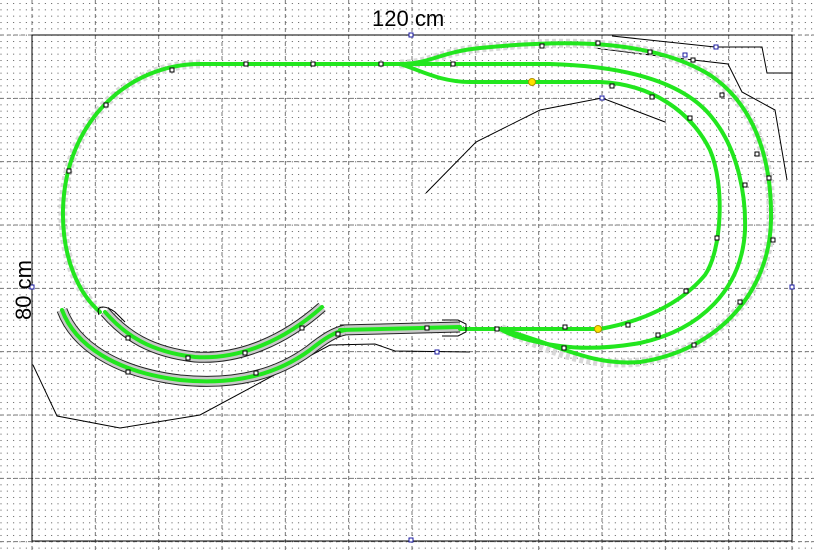  What do you see at coordinates (32, 287) in the screenshot?
I see `resize-handle-left` at bounding box center [32, 287].